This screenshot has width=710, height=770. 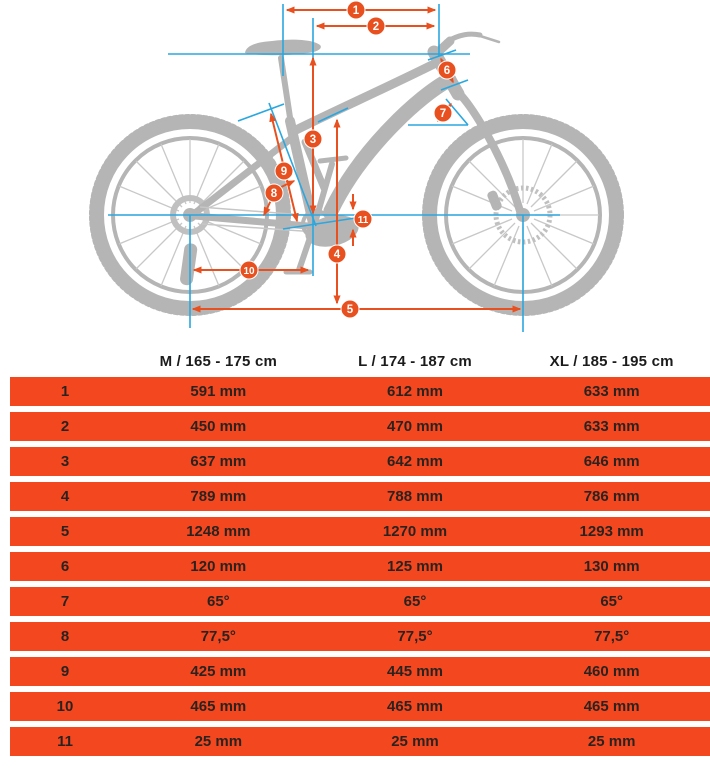 I want to click on table-row-8: 8 77,5° 77,5° 77,5°, so click(x=360, y=636).